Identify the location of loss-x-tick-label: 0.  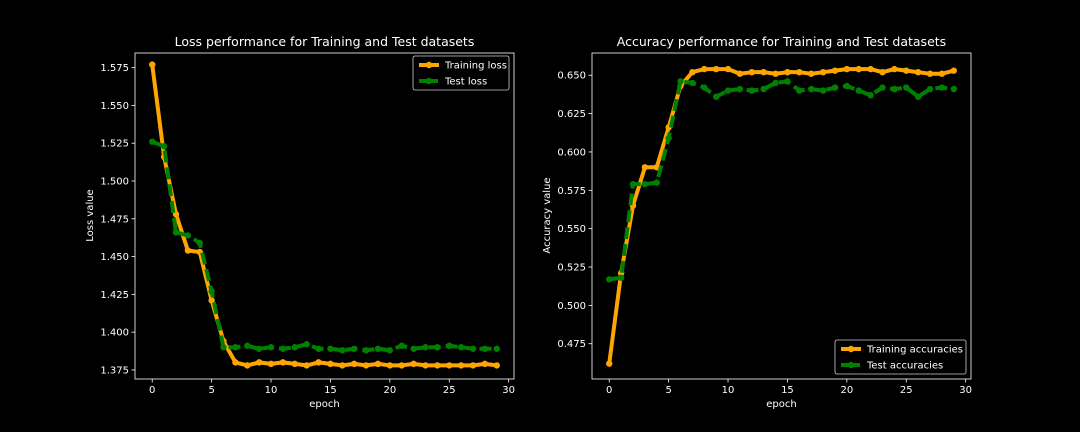
(152, 390).